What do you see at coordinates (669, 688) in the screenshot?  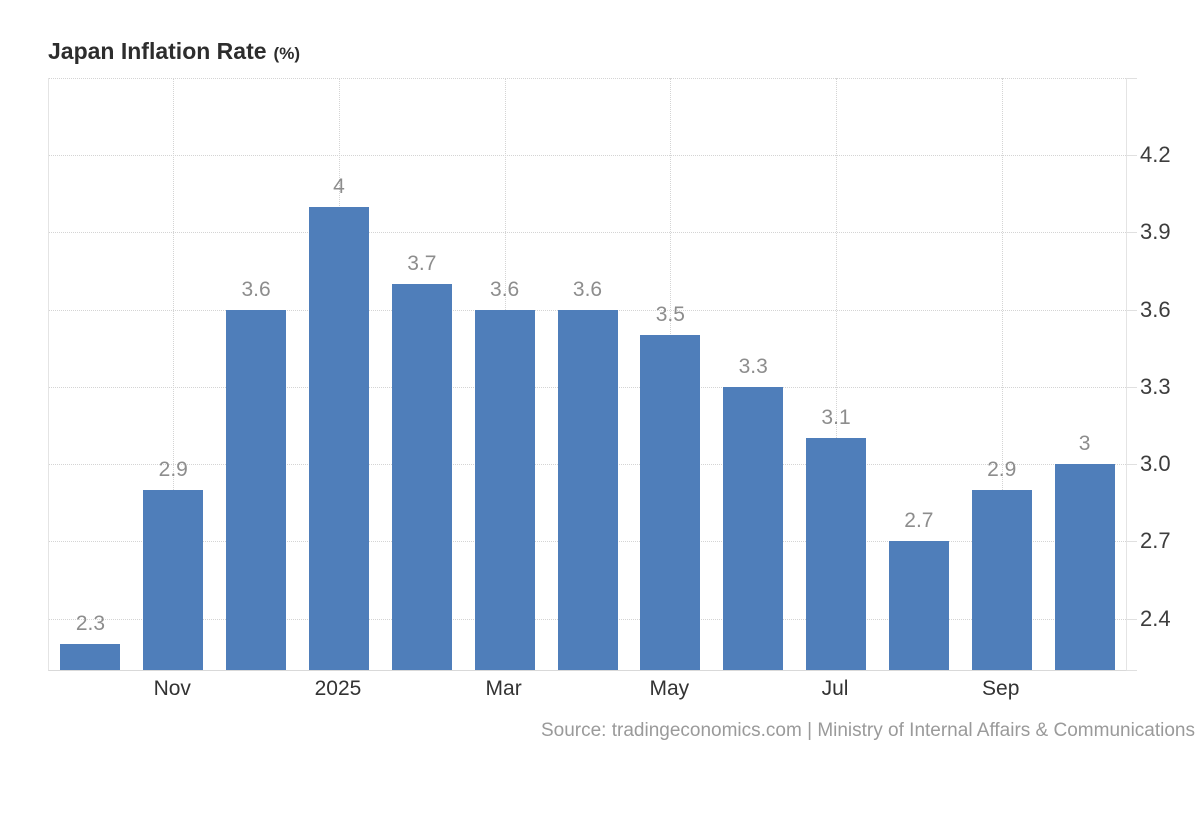 I see `x-axis-tick-label: May` at bounding box center [669, 688].